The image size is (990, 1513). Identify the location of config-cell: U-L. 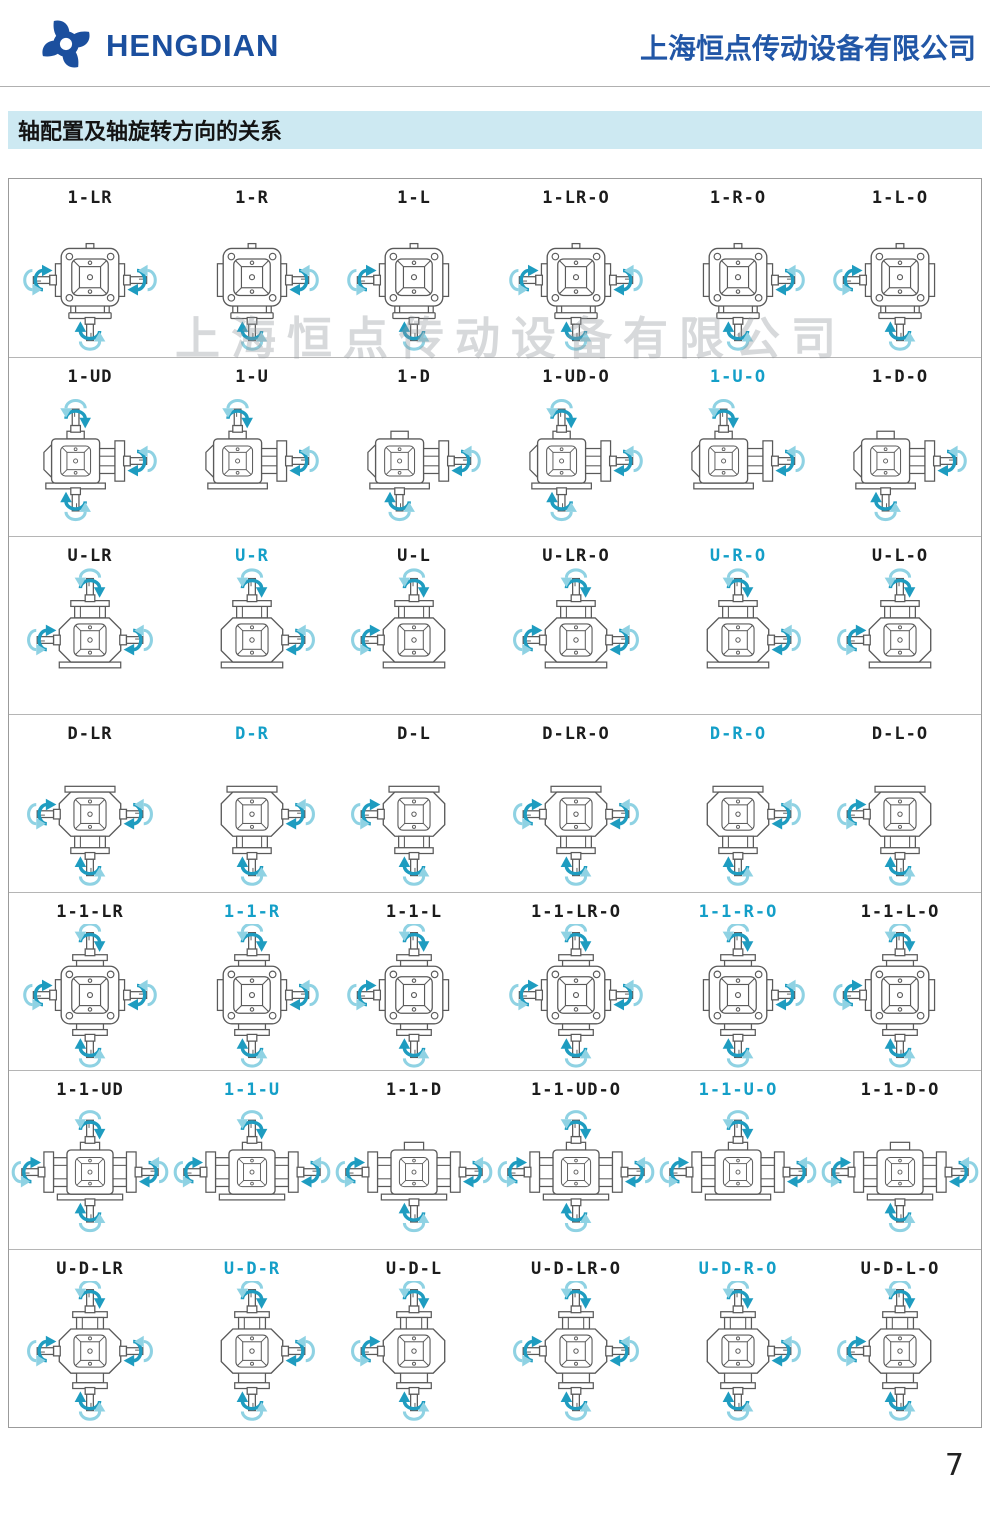
(414, 625).